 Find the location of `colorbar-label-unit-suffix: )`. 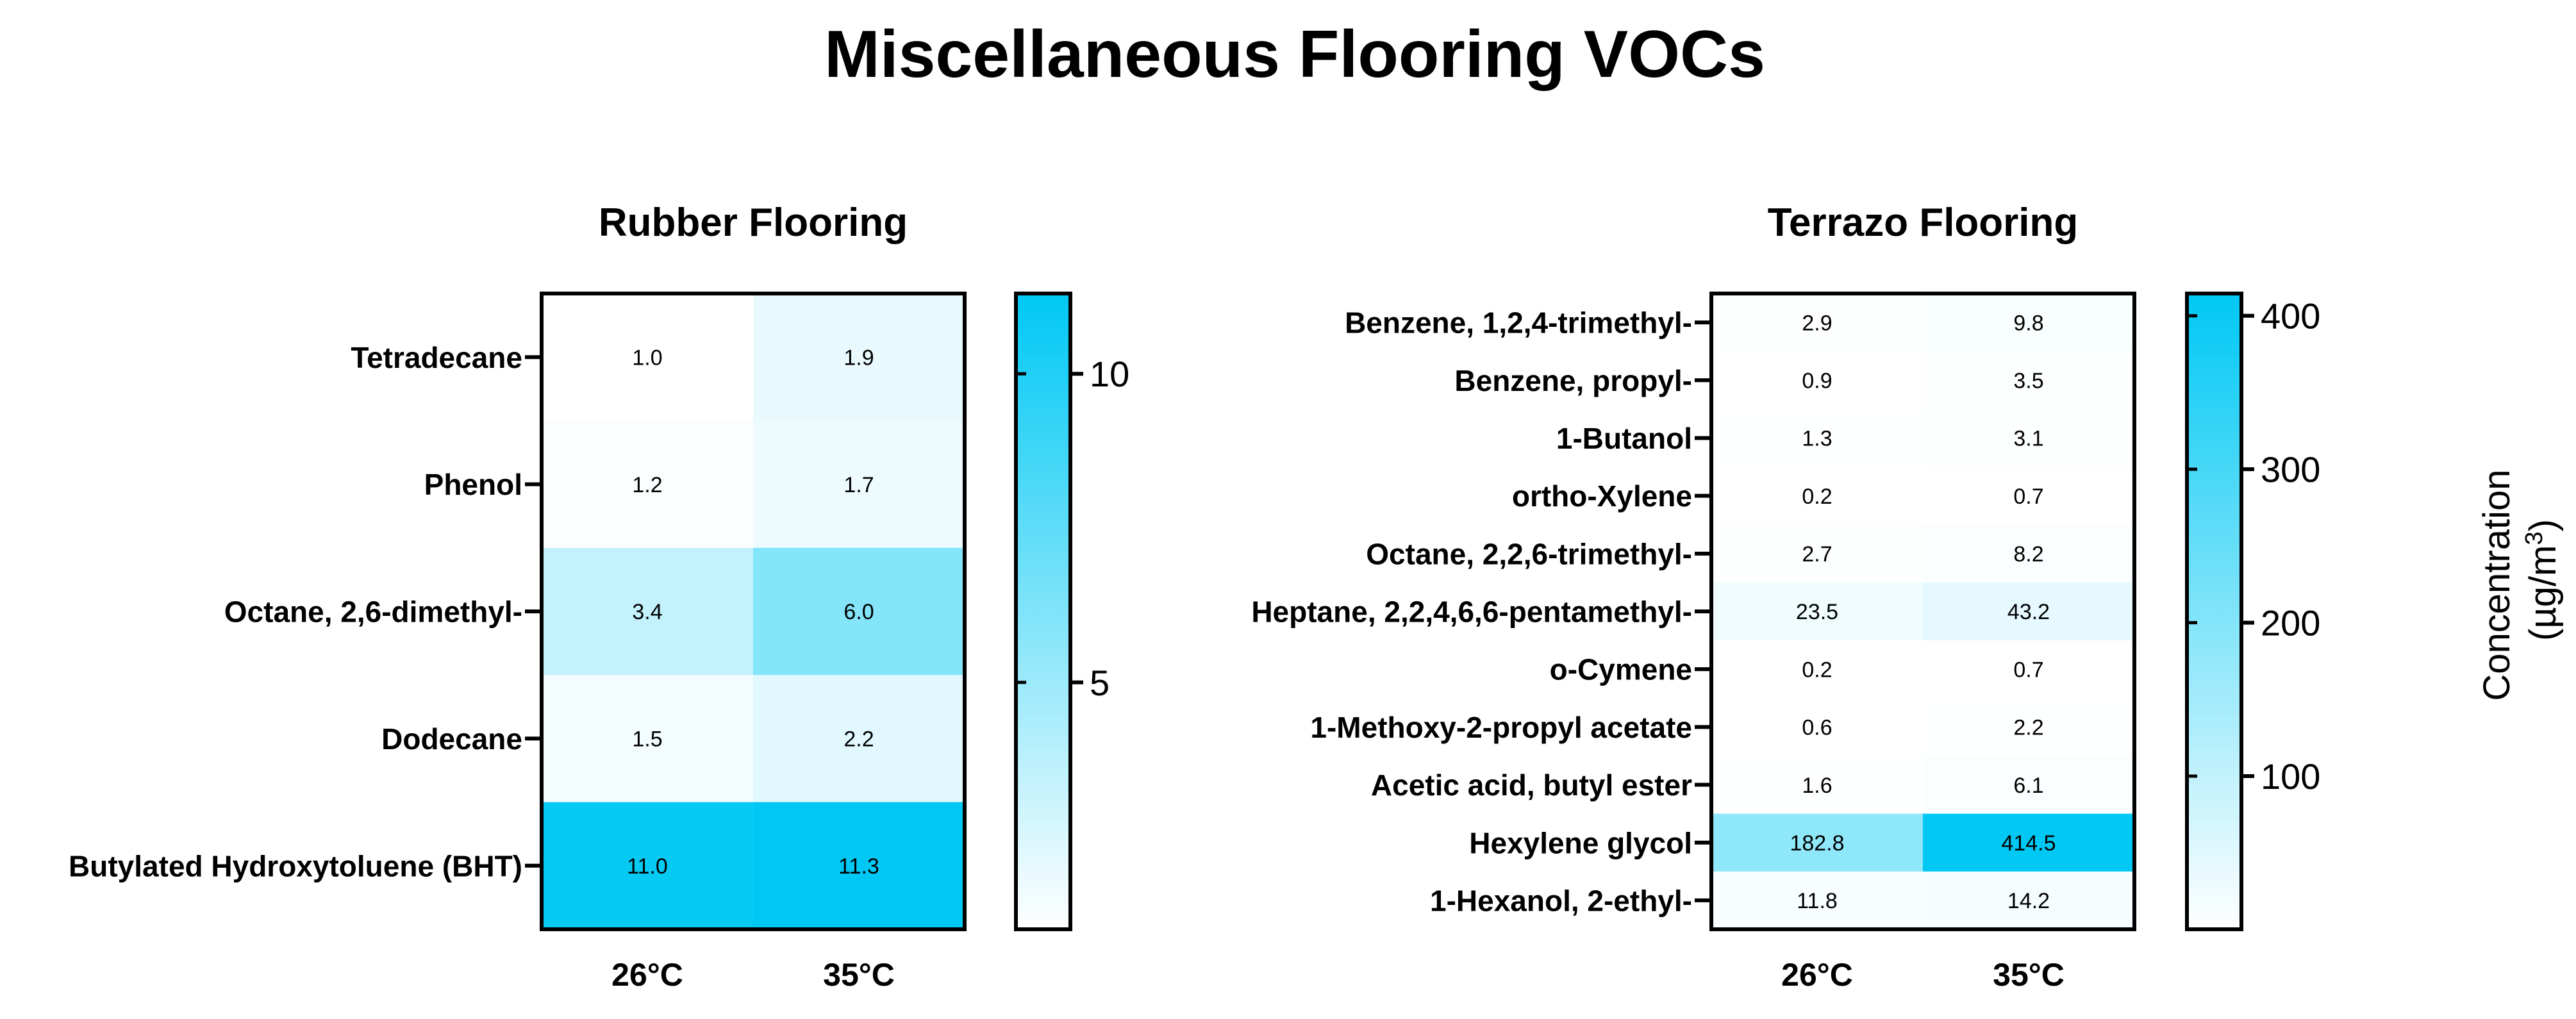

colorbar-label-unit-suffix: ) is located at coordinates (2543, 525).